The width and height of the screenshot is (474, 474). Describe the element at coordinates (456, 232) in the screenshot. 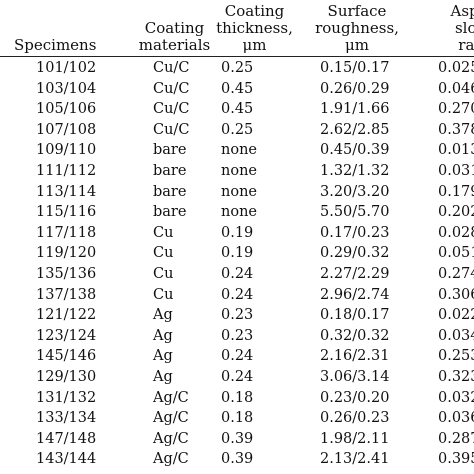

I see `cell-asperity-slope: 0.028/0` at that location.